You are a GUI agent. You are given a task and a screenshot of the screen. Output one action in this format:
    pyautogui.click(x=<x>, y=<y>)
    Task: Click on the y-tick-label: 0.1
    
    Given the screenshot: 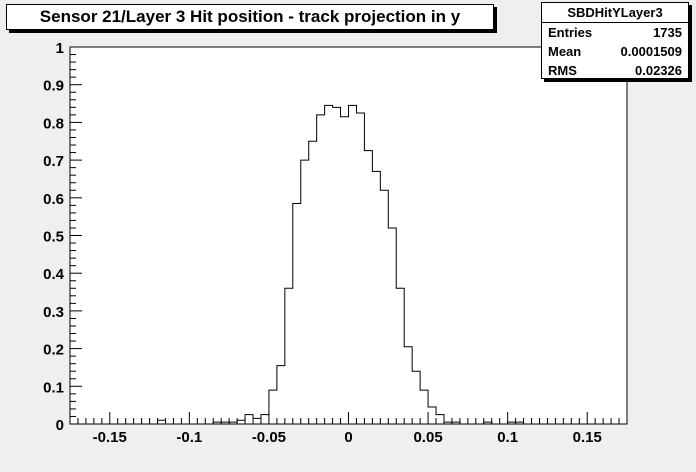 What is the action you would take?
    pyautogui.click(x=53, y=387)
    